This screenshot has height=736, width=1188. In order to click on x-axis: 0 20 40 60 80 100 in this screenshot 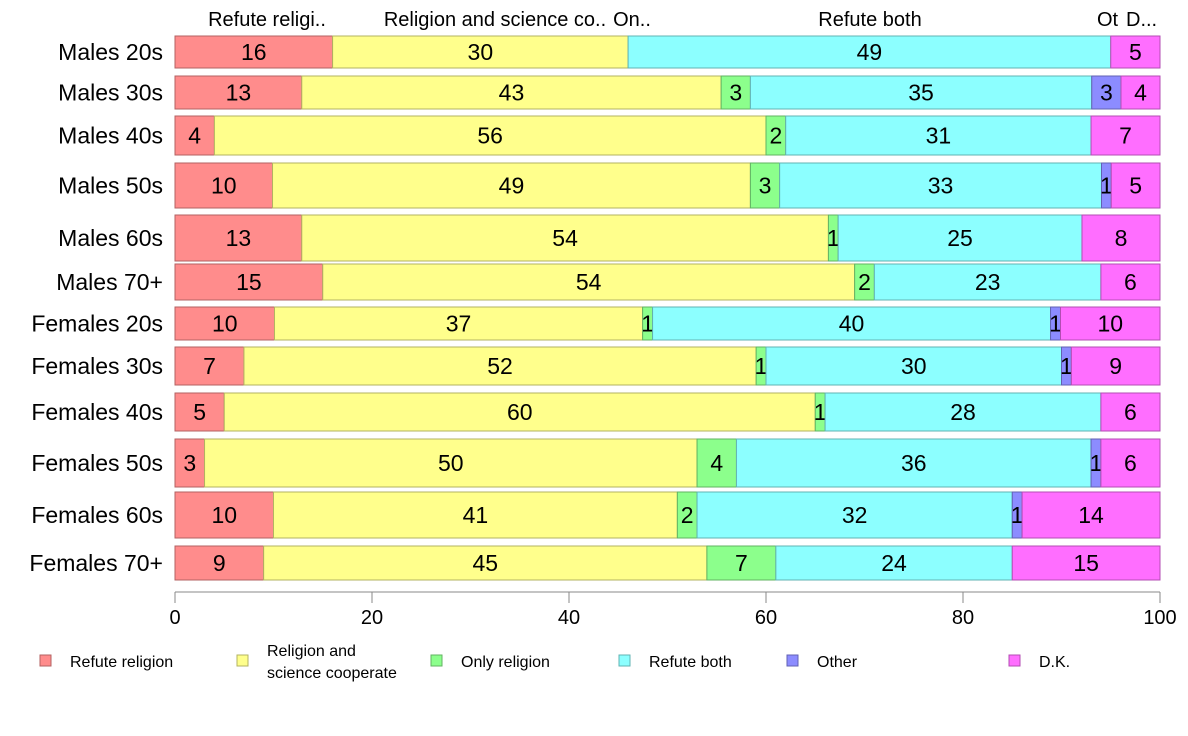, I will do `click(673, 610)`.